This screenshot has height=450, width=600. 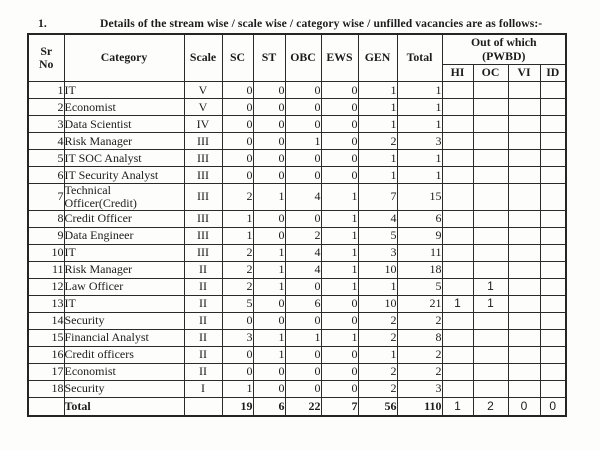 I want to click on cell-category: Security, so click(x=124, y=320).